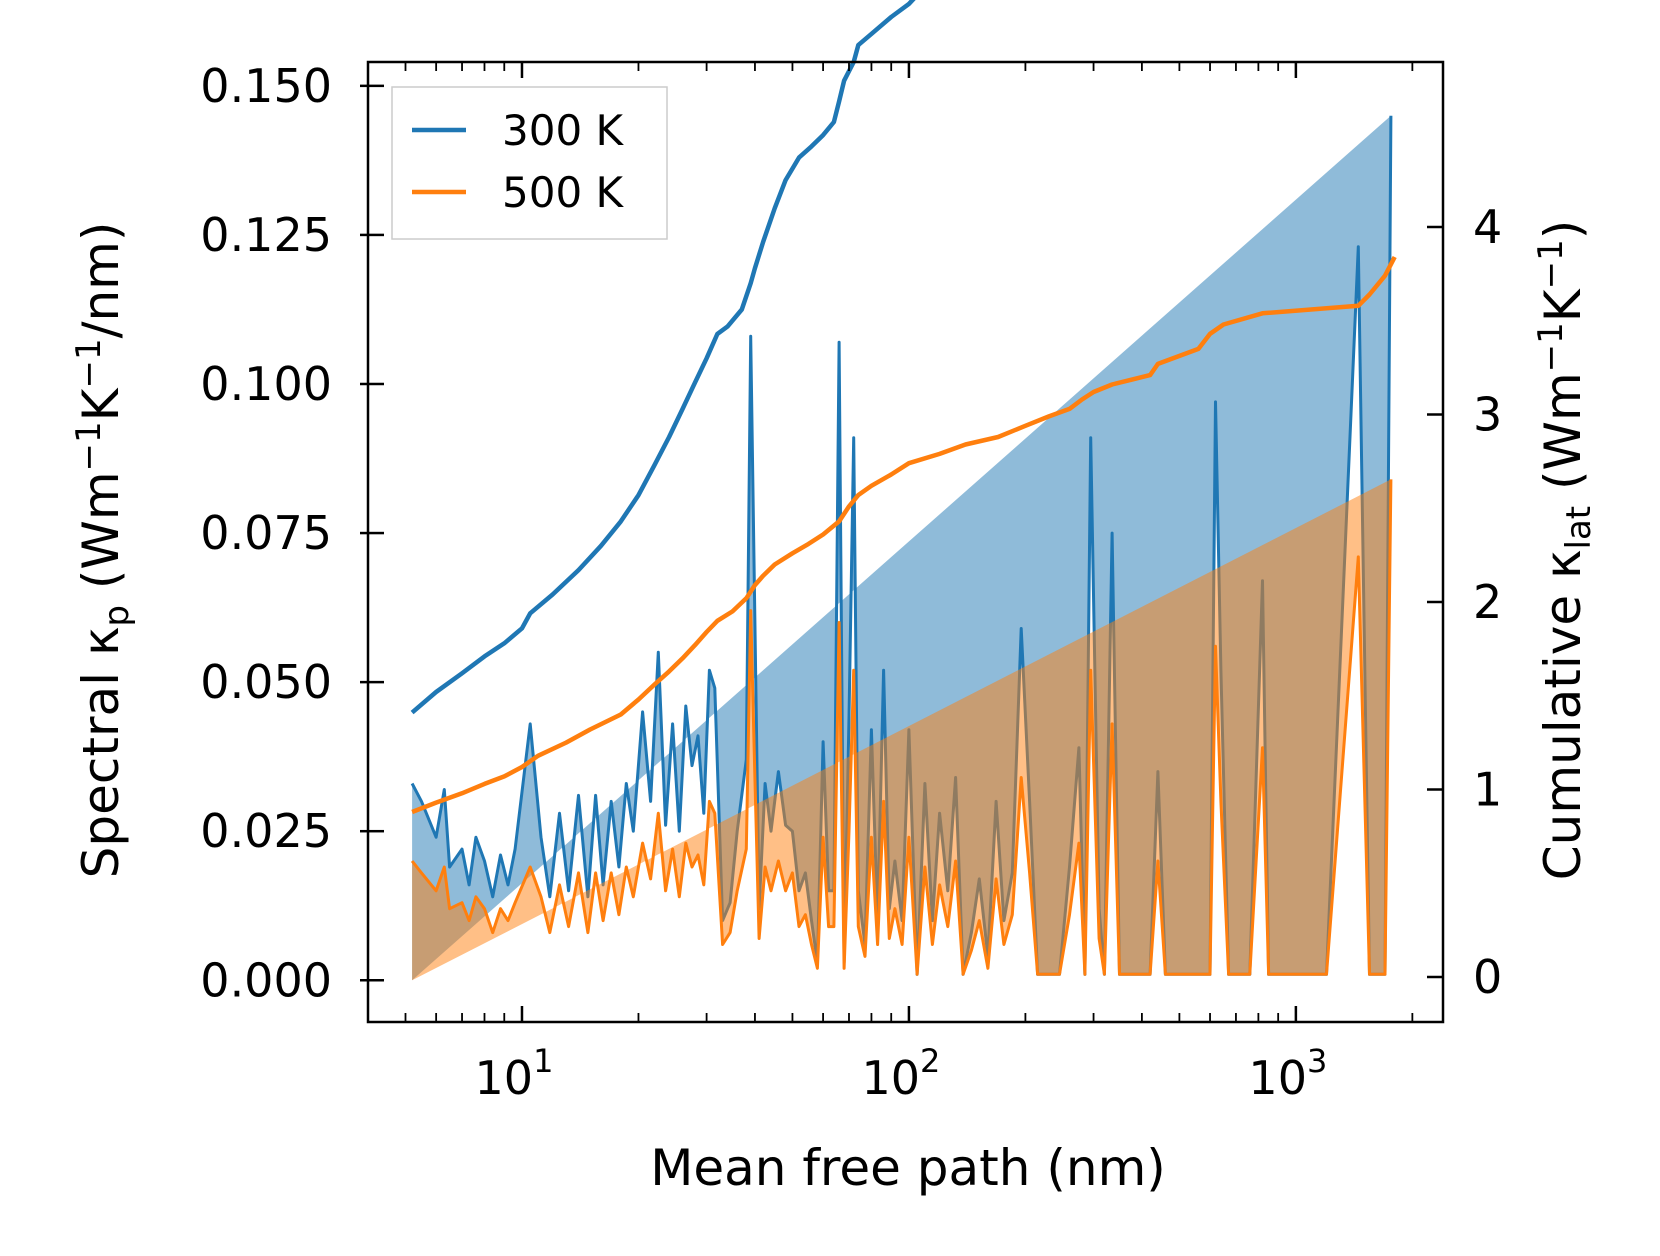  I want to click on y-right-tick-label: 3, so click(1487, 415).